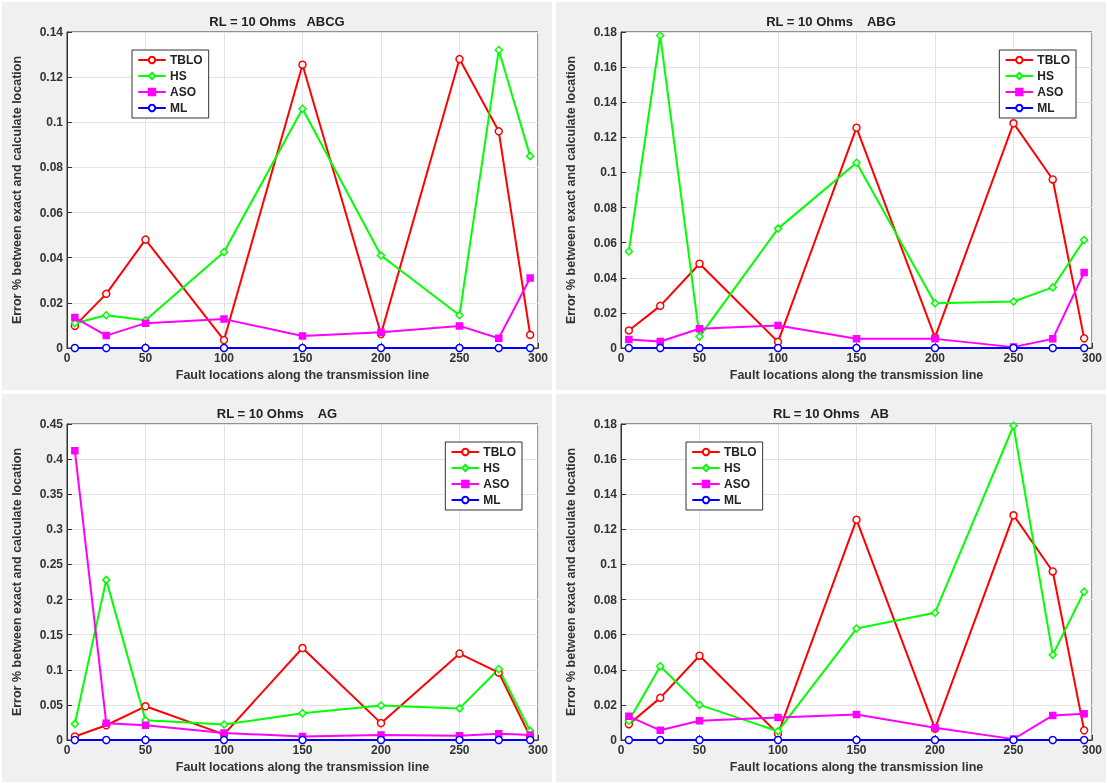 This screenshot has height=783, width=1107. What do you see at coordinates (55, 459) in the screenshot?
I see `y-tick-label: 0.4` at bounding box center [55, 459].